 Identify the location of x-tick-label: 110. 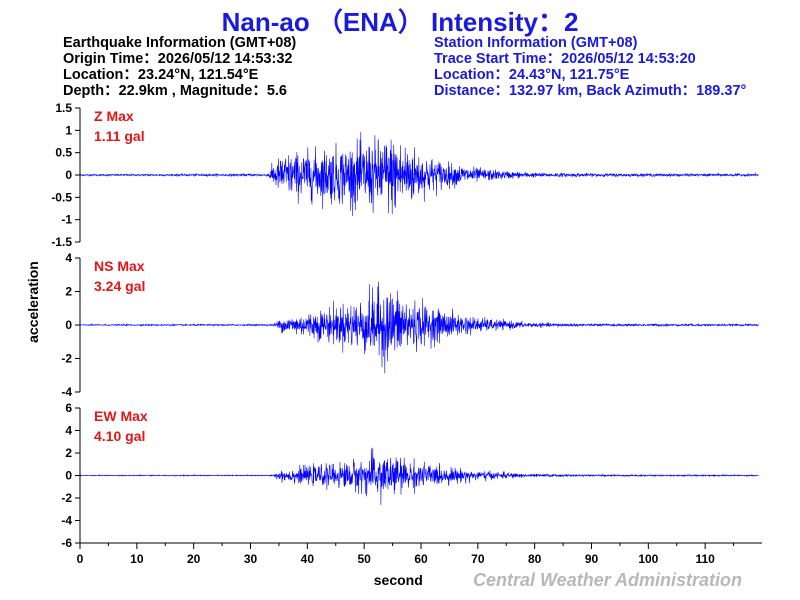
(705, 559).